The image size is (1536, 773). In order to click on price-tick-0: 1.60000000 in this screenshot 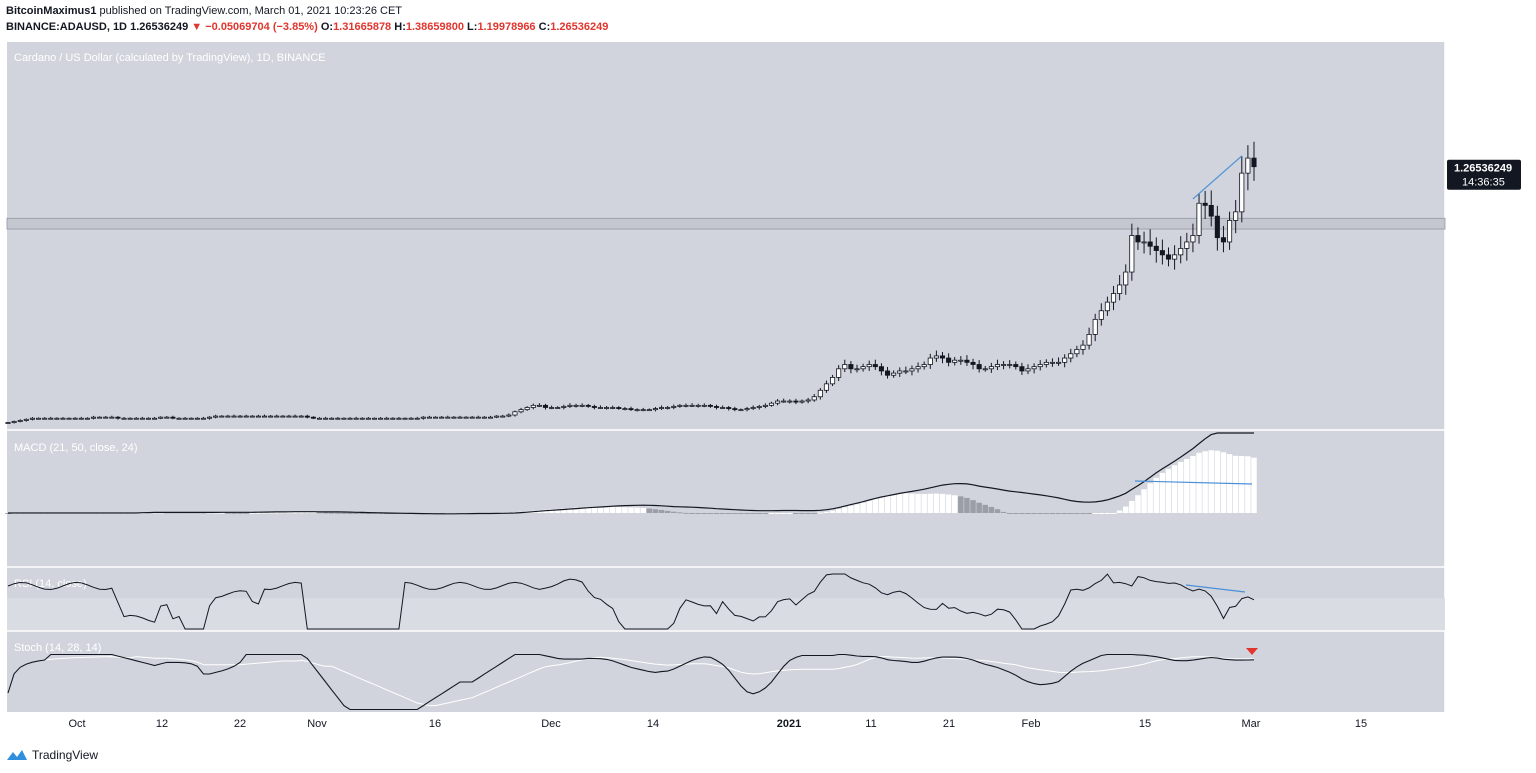, I will do `click(1481, 97)`.